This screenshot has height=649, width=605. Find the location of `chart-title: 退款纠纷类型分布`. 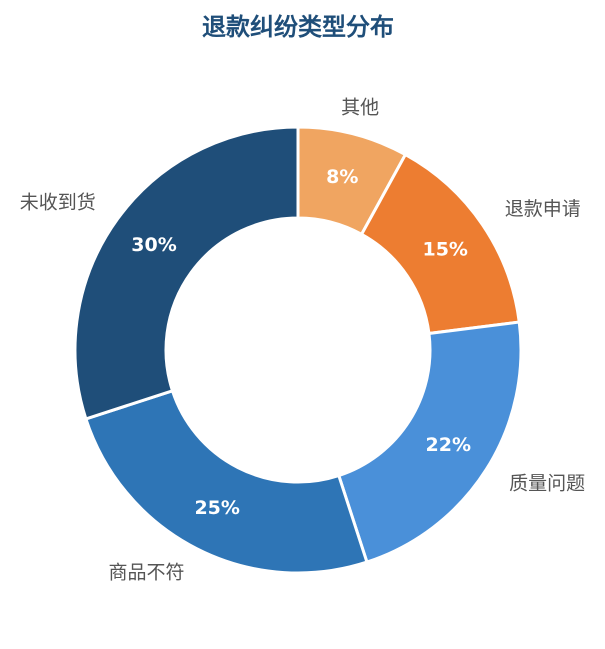

chart-title: 退款纠纷类型分布 is located at coordinates (298, 27).